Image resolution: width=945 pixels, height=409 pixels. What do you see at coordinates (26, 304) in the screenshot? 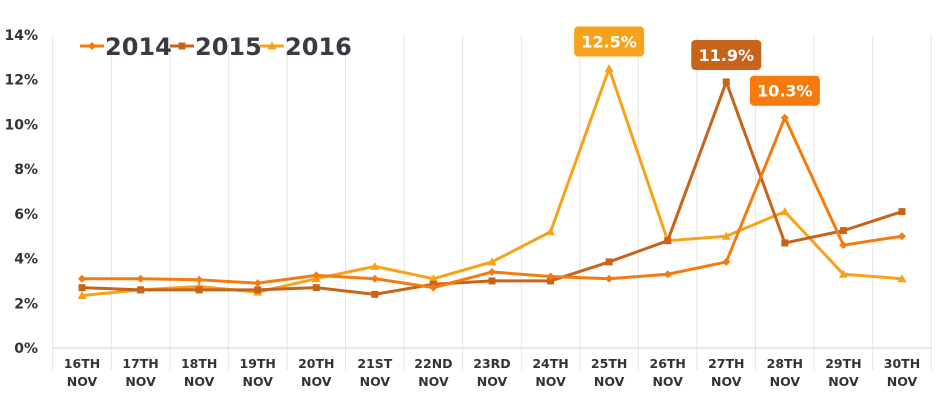
I see `y-tick-label: 2%` at bounding box center [26, 304].